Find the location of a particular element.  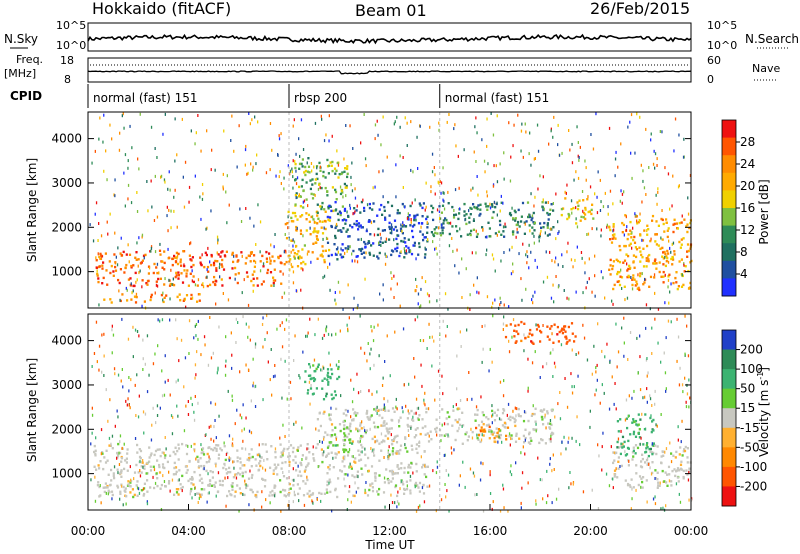

y-tick-label: 3000 is located at coordinates (66, 183).